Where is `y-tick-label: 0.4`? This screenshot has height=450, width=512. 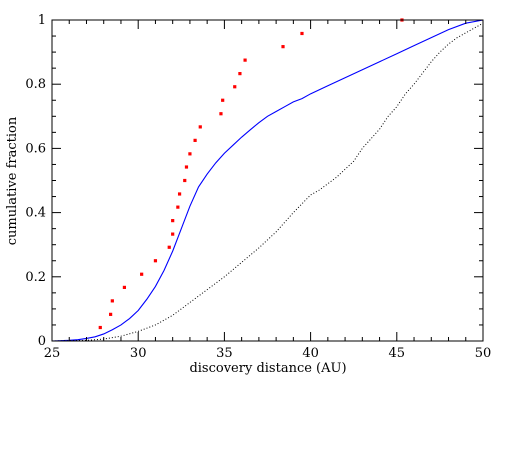 y-tick-label: 0.4 is located at coordinates (35, 213).